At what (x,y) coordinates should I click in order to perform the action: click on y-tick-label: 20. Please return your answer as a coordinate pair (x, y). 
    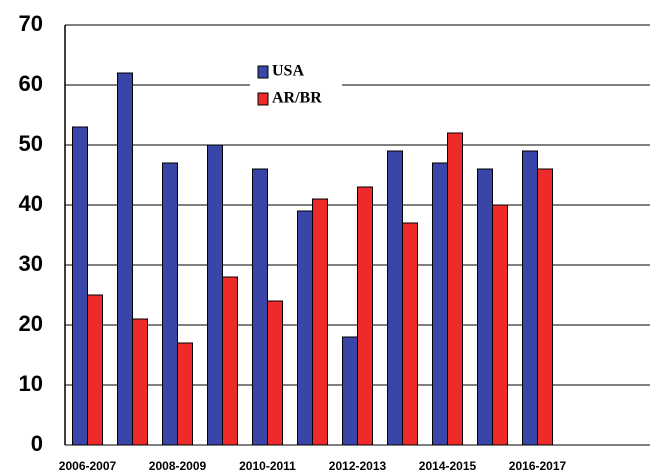
    Looking at the image, I should click on (31, 323).